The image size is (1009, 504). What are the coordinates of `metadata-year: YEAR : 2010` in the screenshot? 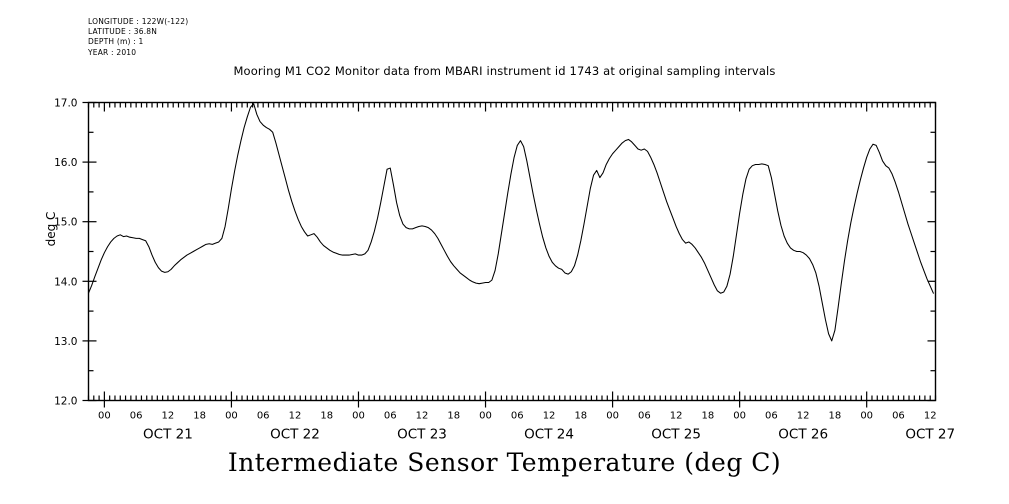 It's located at (112, 52).